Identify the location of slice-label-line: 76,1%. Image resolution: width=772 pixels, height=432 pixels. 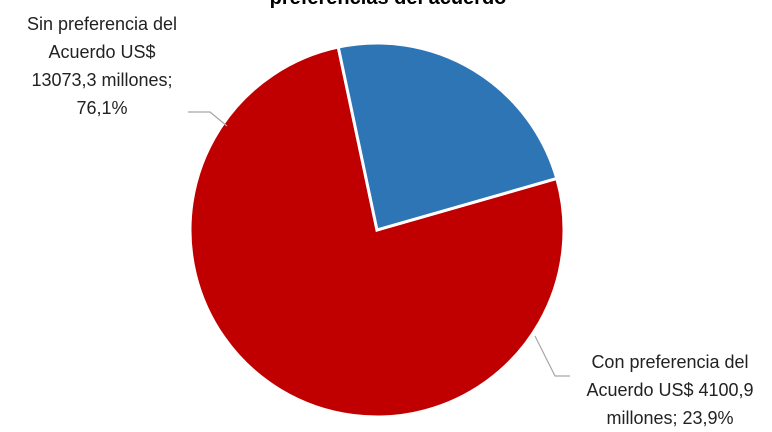
(101, 108).